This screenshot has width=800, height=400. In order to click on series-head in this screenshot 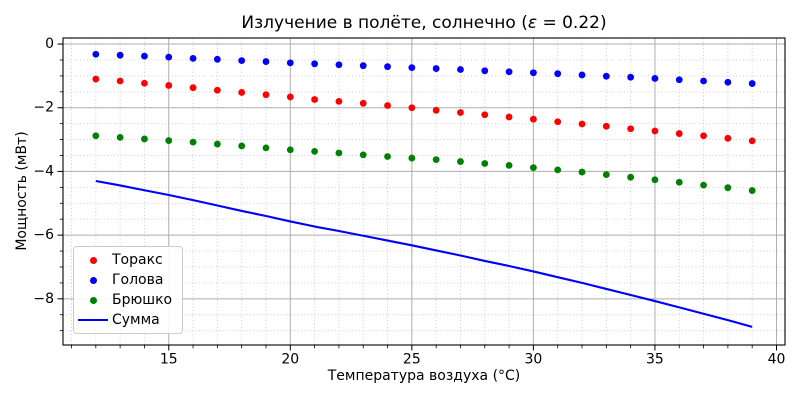, I will do `click(424, 68)`.